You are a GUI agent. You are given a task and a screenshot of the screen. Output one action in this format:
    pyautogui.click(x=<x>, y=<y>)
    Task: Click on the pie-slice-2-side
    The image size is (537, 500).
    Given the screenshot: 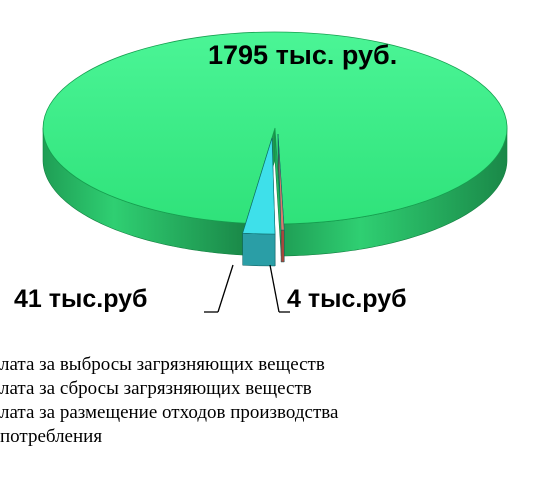 What is the action you would take?
    pyautogui.click(x=259, y=249)
    